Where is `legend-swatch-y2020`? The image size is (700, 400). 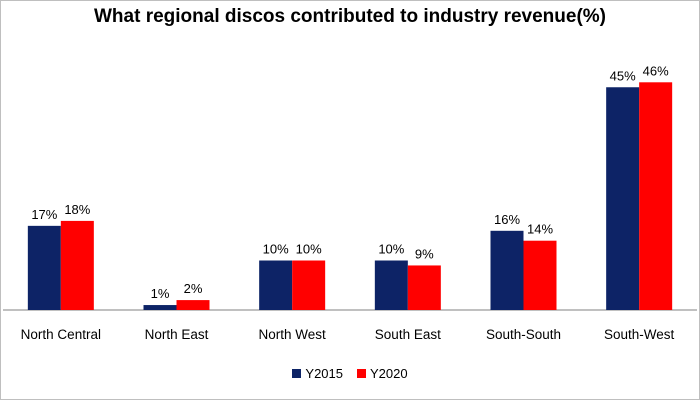 legend-swatch-y2020 is located at coordinates (361, 373).